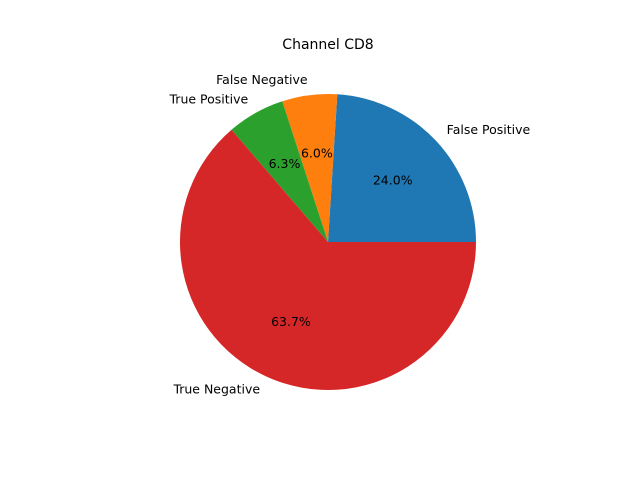 This screenshot has width=640, height=480. I want to click on pie-slice-false-positive, so click(402, 168).